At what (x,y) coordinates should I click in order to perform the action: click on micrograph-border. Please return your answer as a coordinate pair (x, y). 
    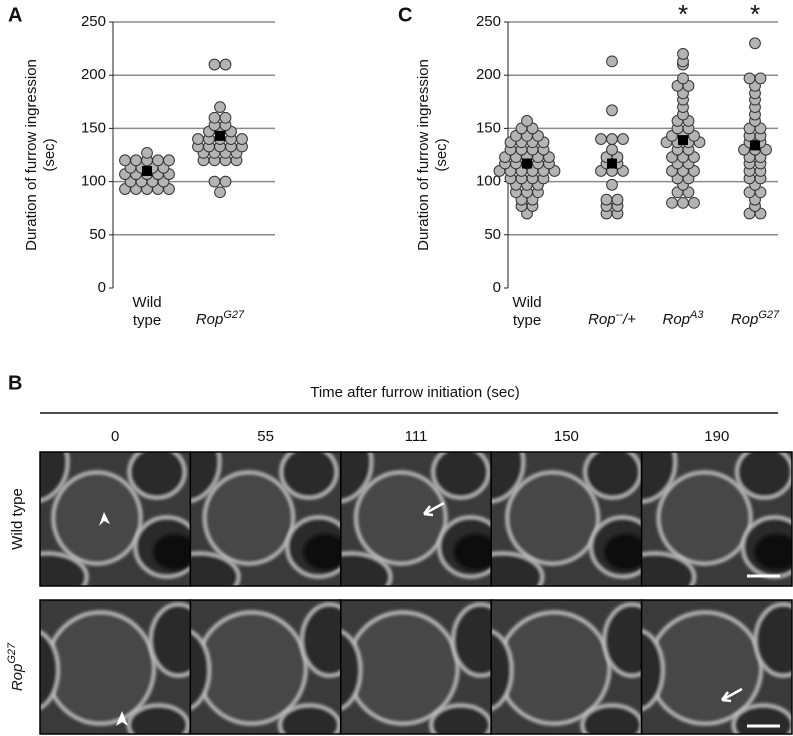
    Looking at the image, I should click on (716, 519).